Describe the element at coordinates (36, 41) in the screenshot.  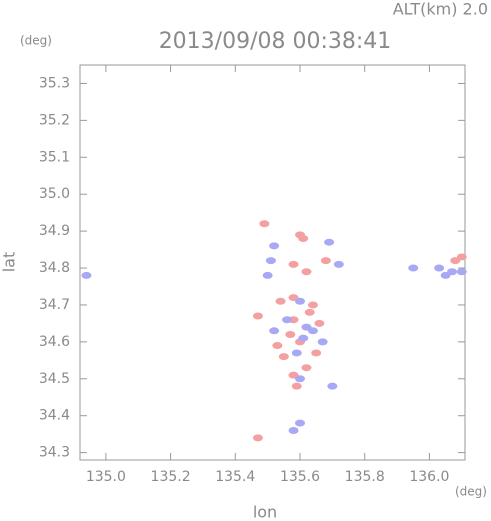
I see `y-unit: (deg)` at that location.